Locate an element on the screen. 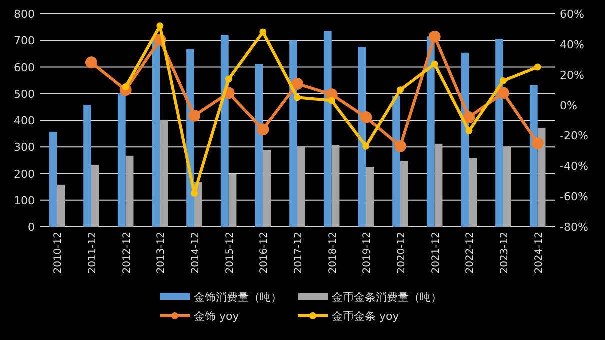  y-tick-label: 600 is located at coordinates (24, 67).